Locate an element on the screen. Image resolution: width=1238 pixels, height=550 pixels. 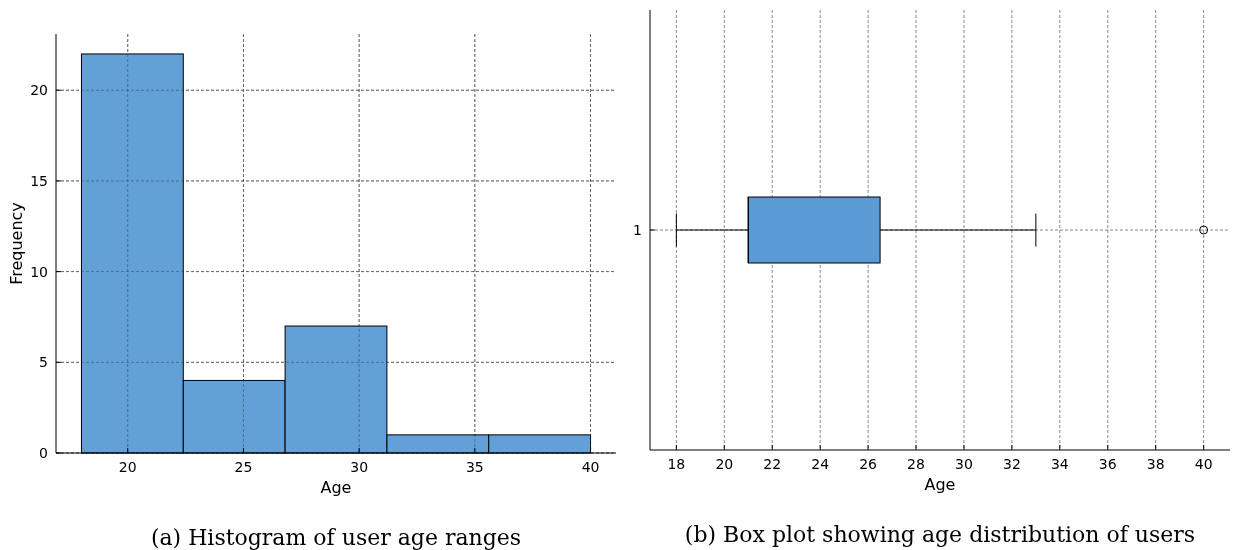
x-tick-label: 18 is located at coordinates (676, 464).